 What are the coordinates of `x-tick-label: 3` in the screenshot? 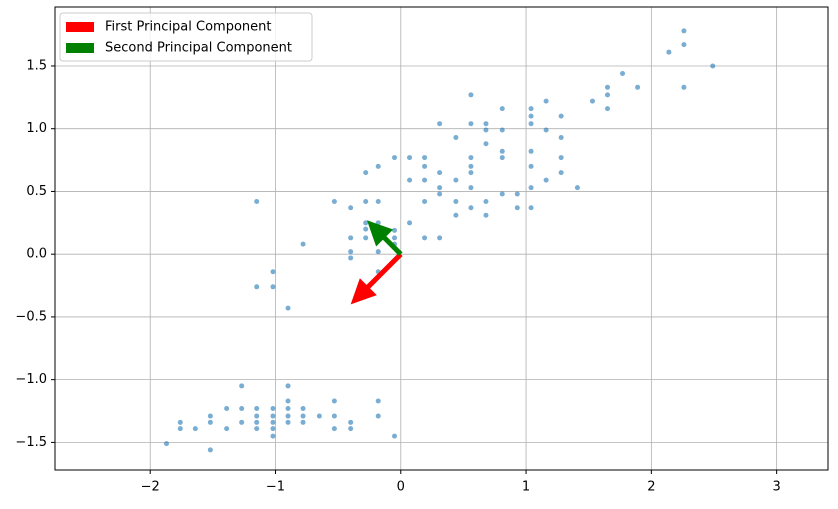 It's located at (776, 487).